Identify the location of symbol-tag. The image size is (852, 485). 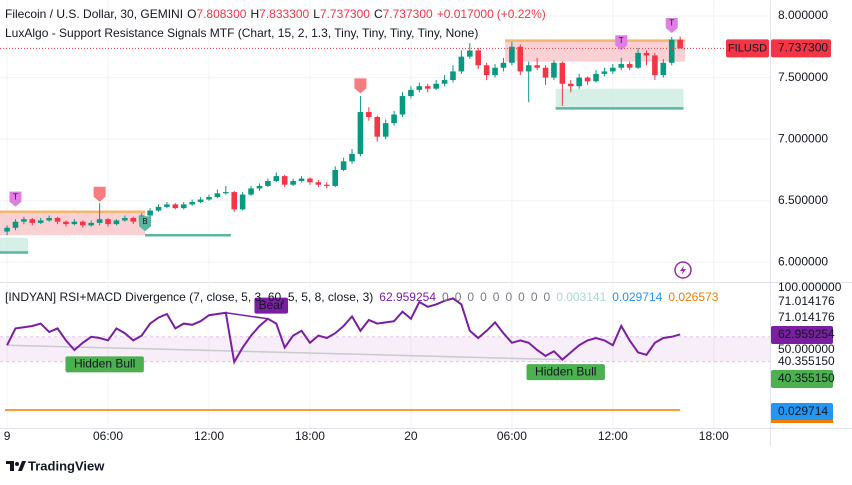
(747, 48).